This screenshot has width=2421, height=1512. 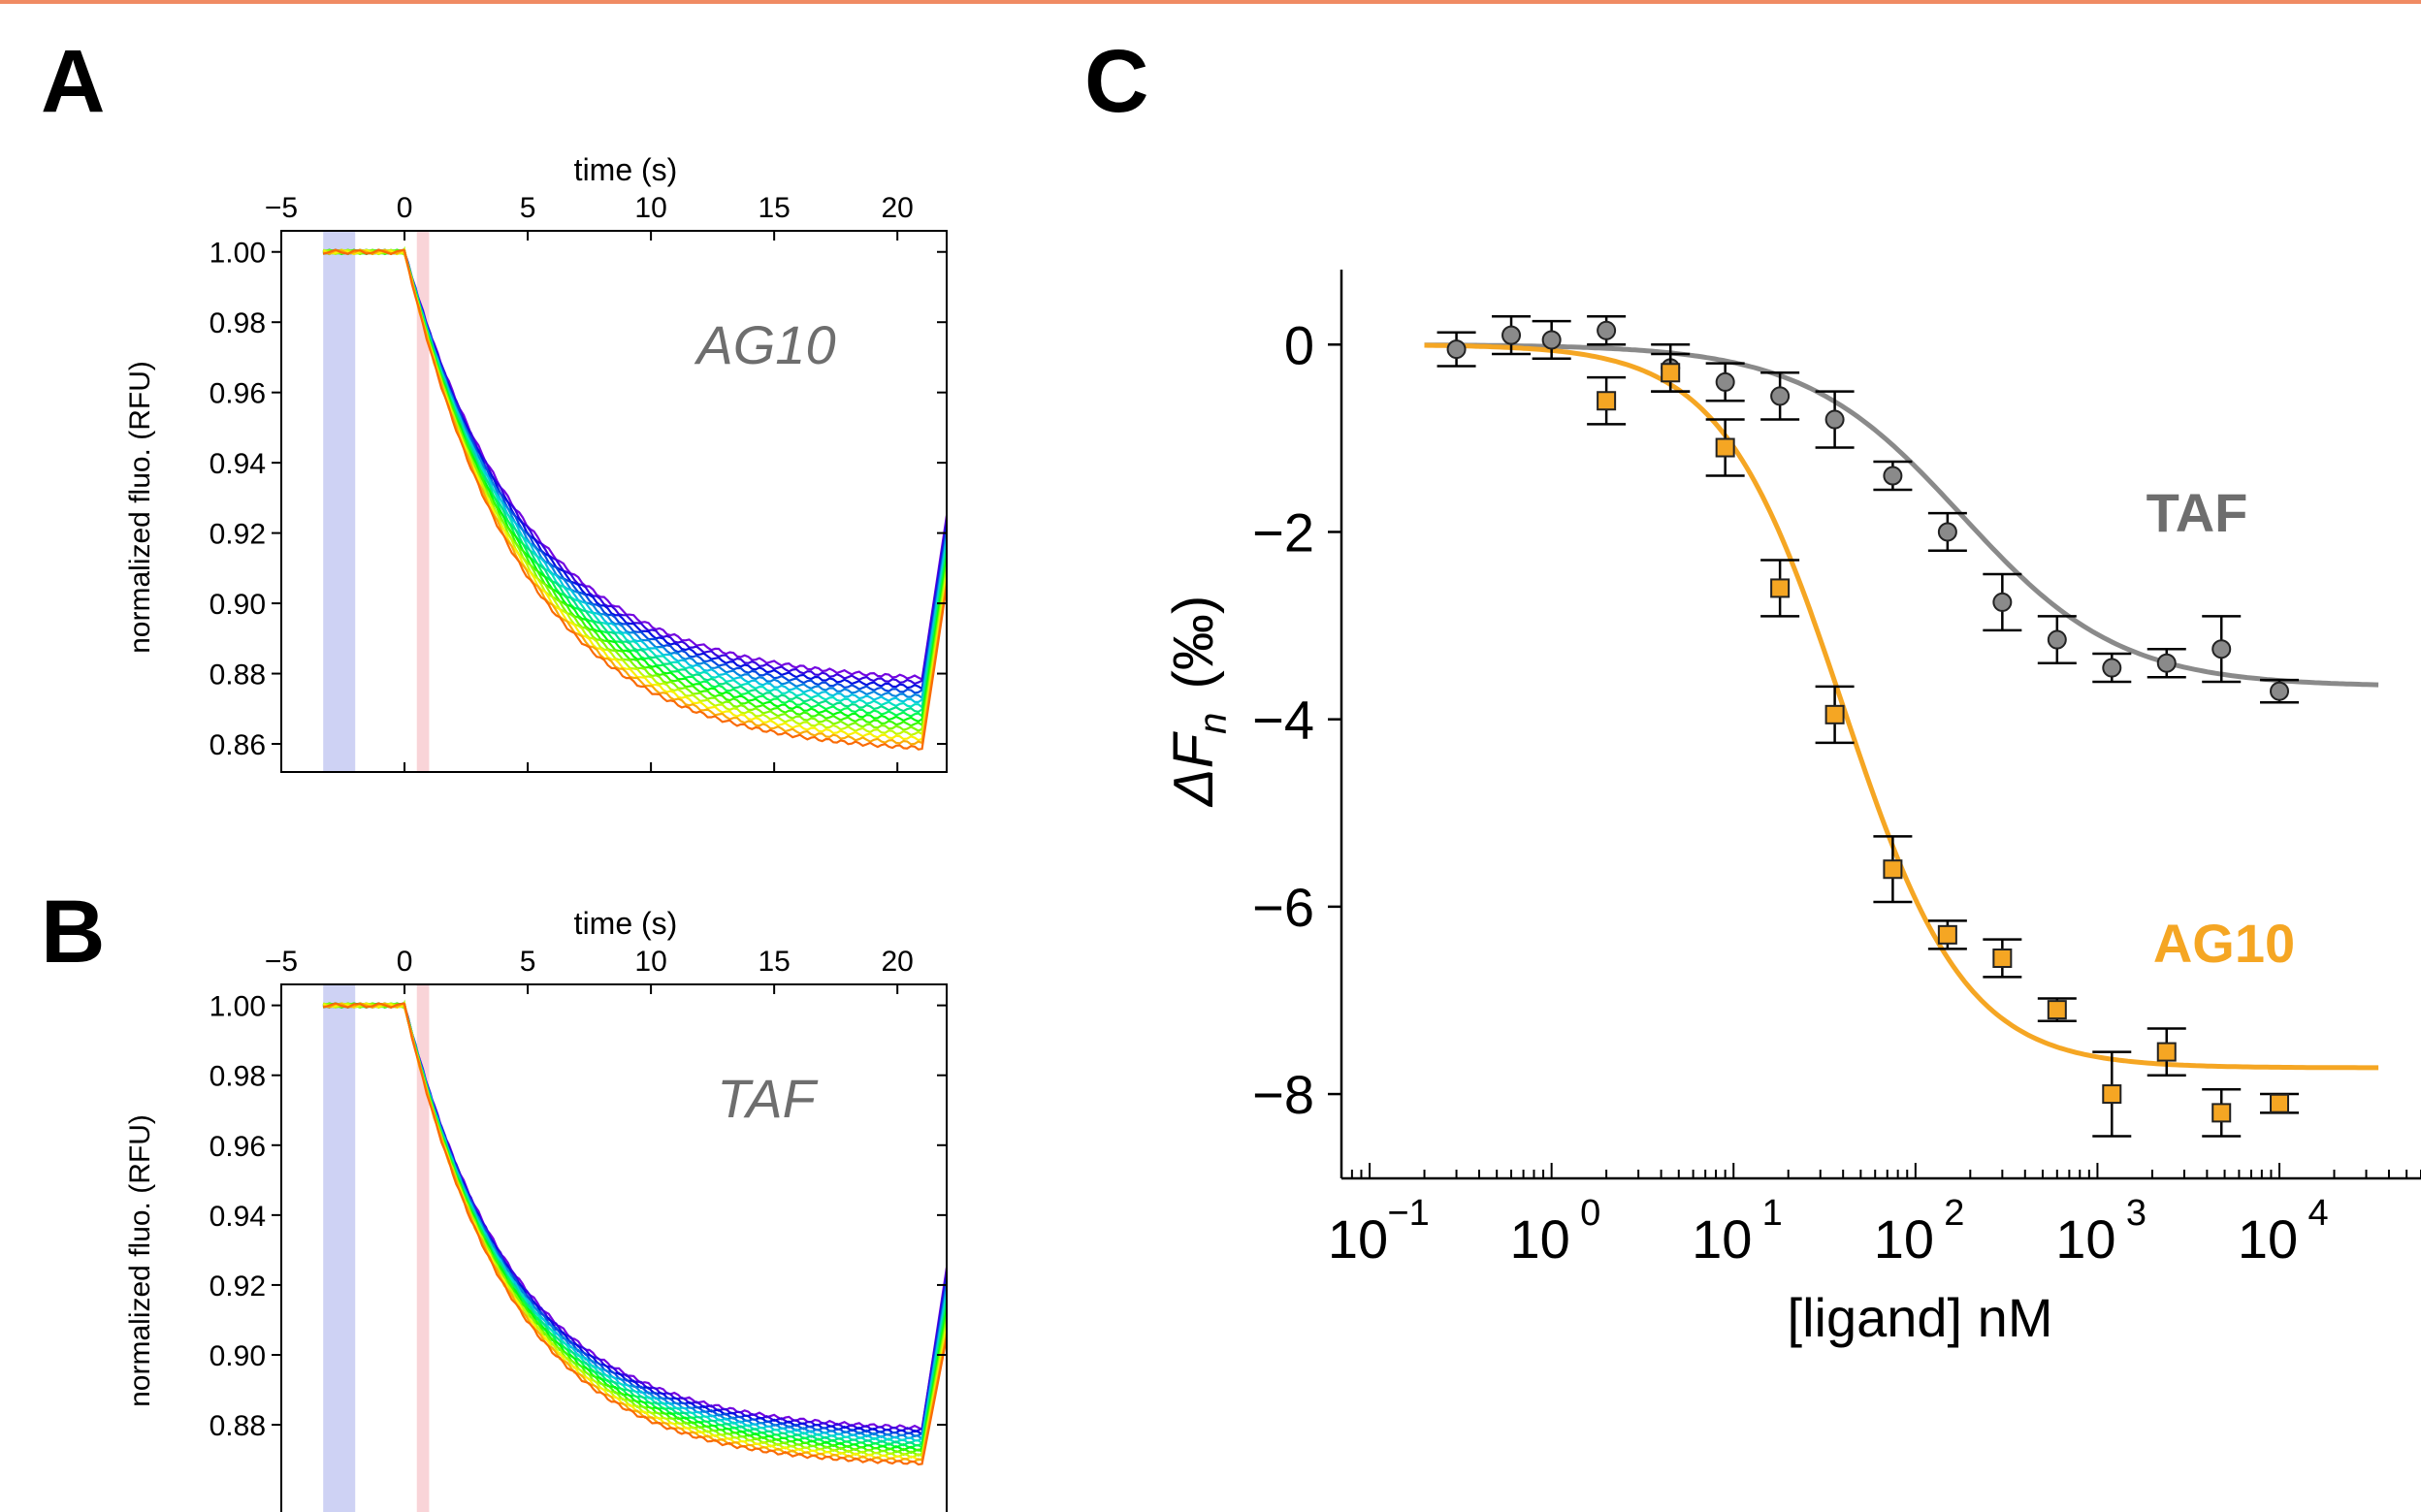 I want to click on panel-c-ylabel: ΔFn (‰), so click(x=1198, y=701).